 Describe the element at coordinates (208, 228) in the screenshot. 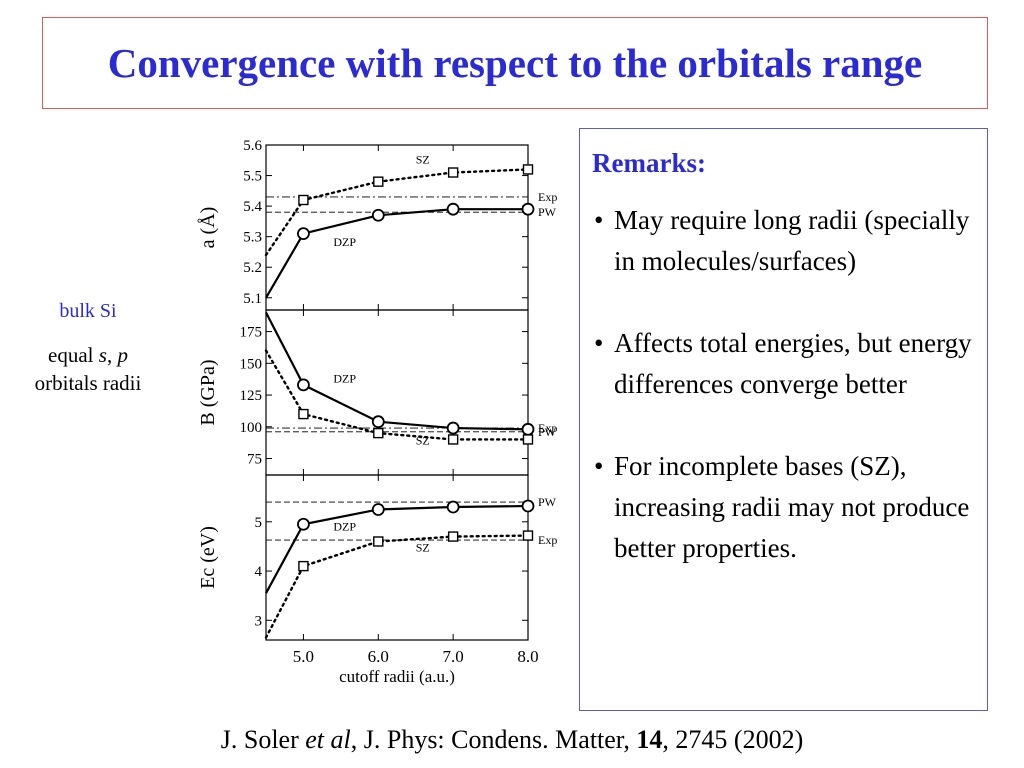

I see `y-axis-label: a (Å)` at that location.